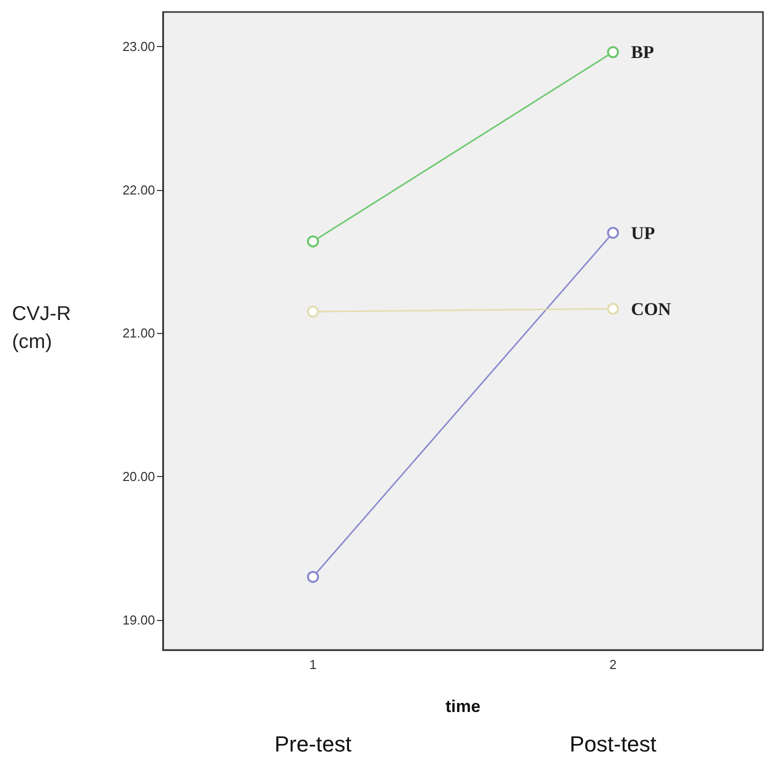 This screenshot has width=779, height=760. Describe the element at coordinates (651, 308) in the screenshot. I see `series-label: CON` at that location.